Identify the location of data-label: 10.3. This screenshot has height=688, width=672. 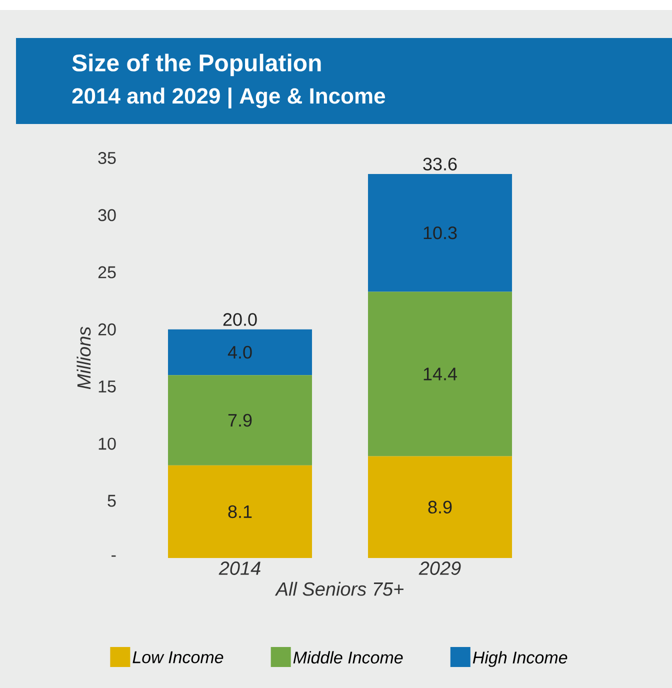
(440, 233).